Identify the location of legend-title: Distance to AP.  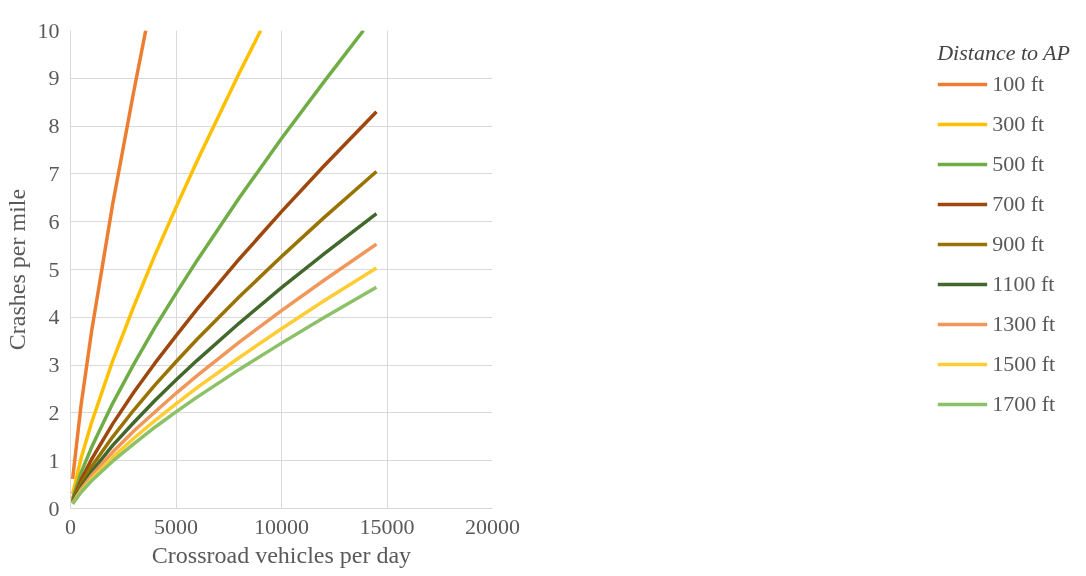
(1003, 53).